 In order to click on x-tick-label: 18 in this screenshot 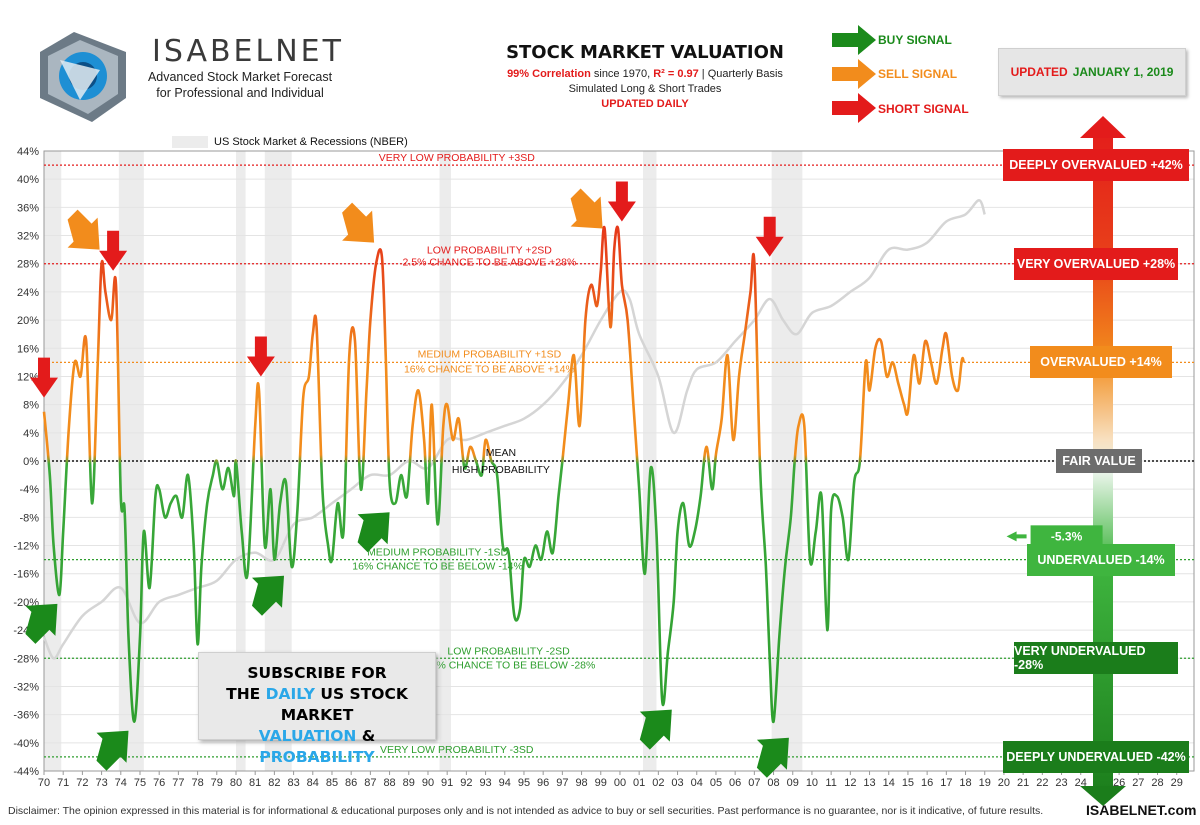, I will do `click(965, 783)`.